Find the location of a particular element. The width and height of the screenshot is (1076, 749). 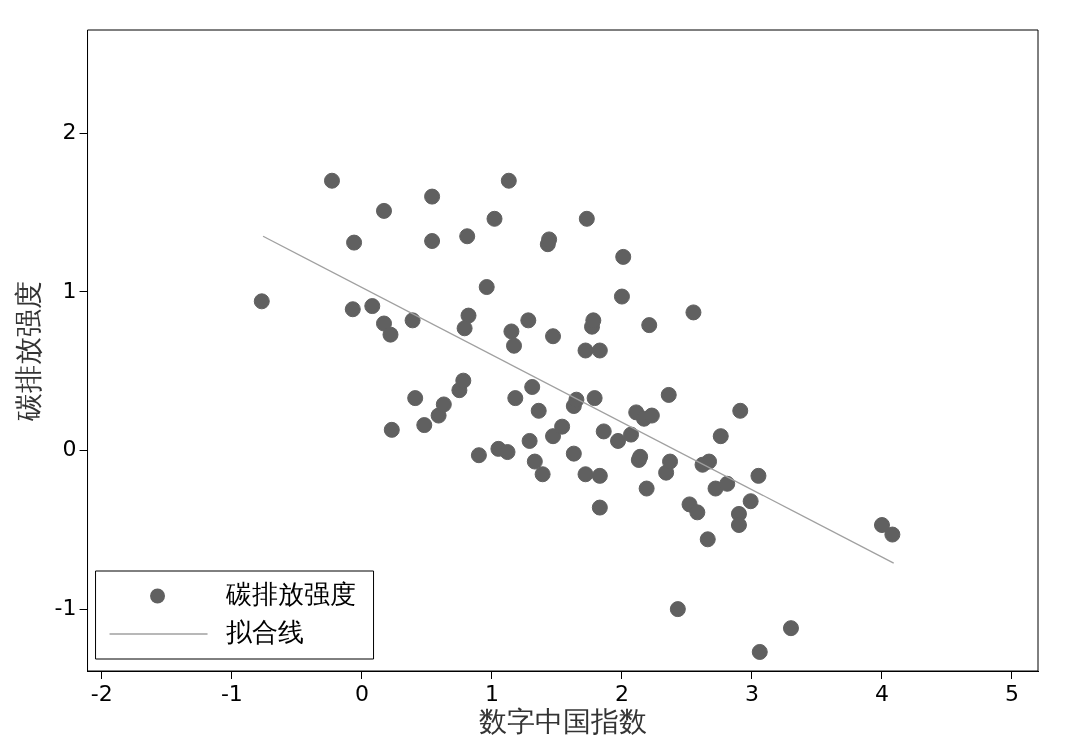

x-axis-title: 数字中国指数 is located at coordinates (562, 722).